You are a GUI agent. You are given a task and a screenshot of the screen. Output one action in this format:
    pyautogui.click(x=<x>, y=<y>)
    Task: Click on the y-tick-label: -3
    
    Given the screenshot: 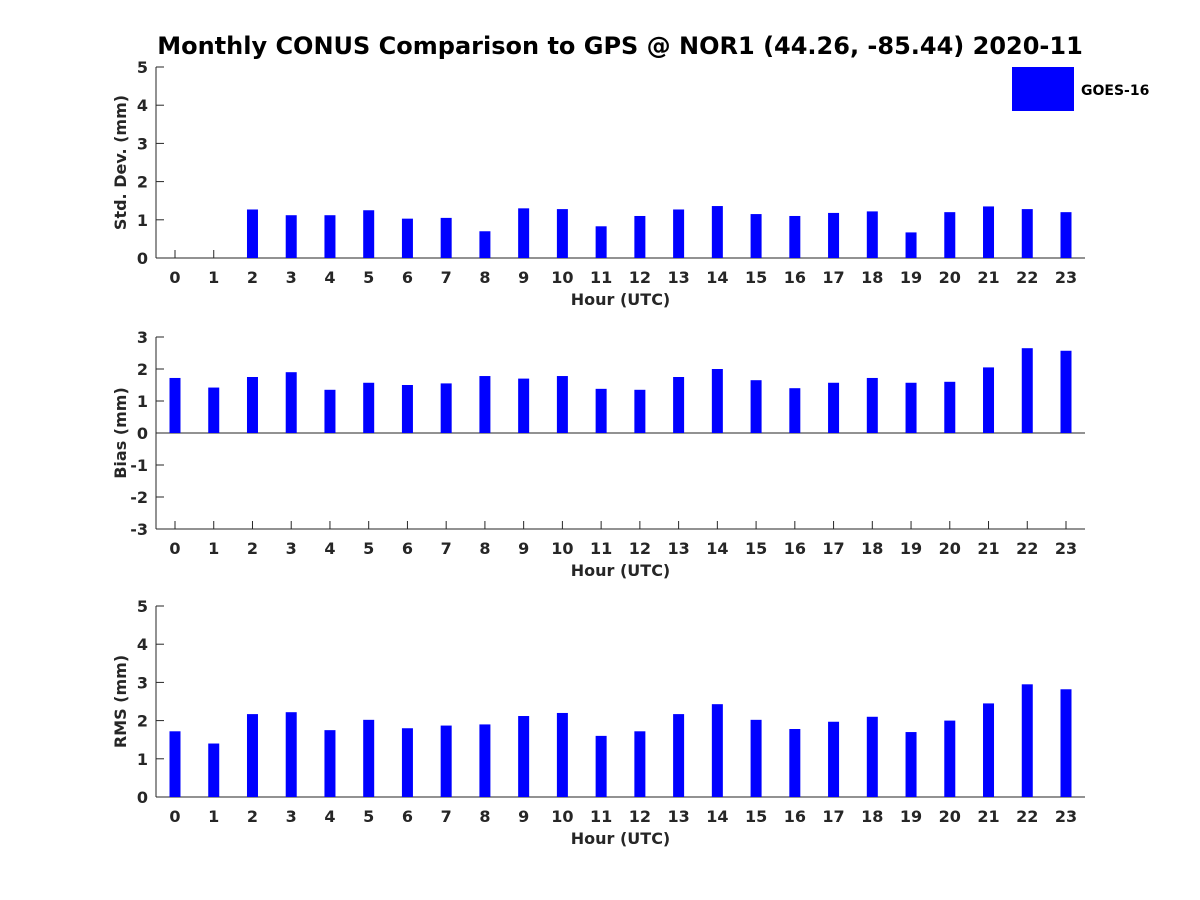 What is the action you would take?
    pyautogui.click(x=139, y=529)
    